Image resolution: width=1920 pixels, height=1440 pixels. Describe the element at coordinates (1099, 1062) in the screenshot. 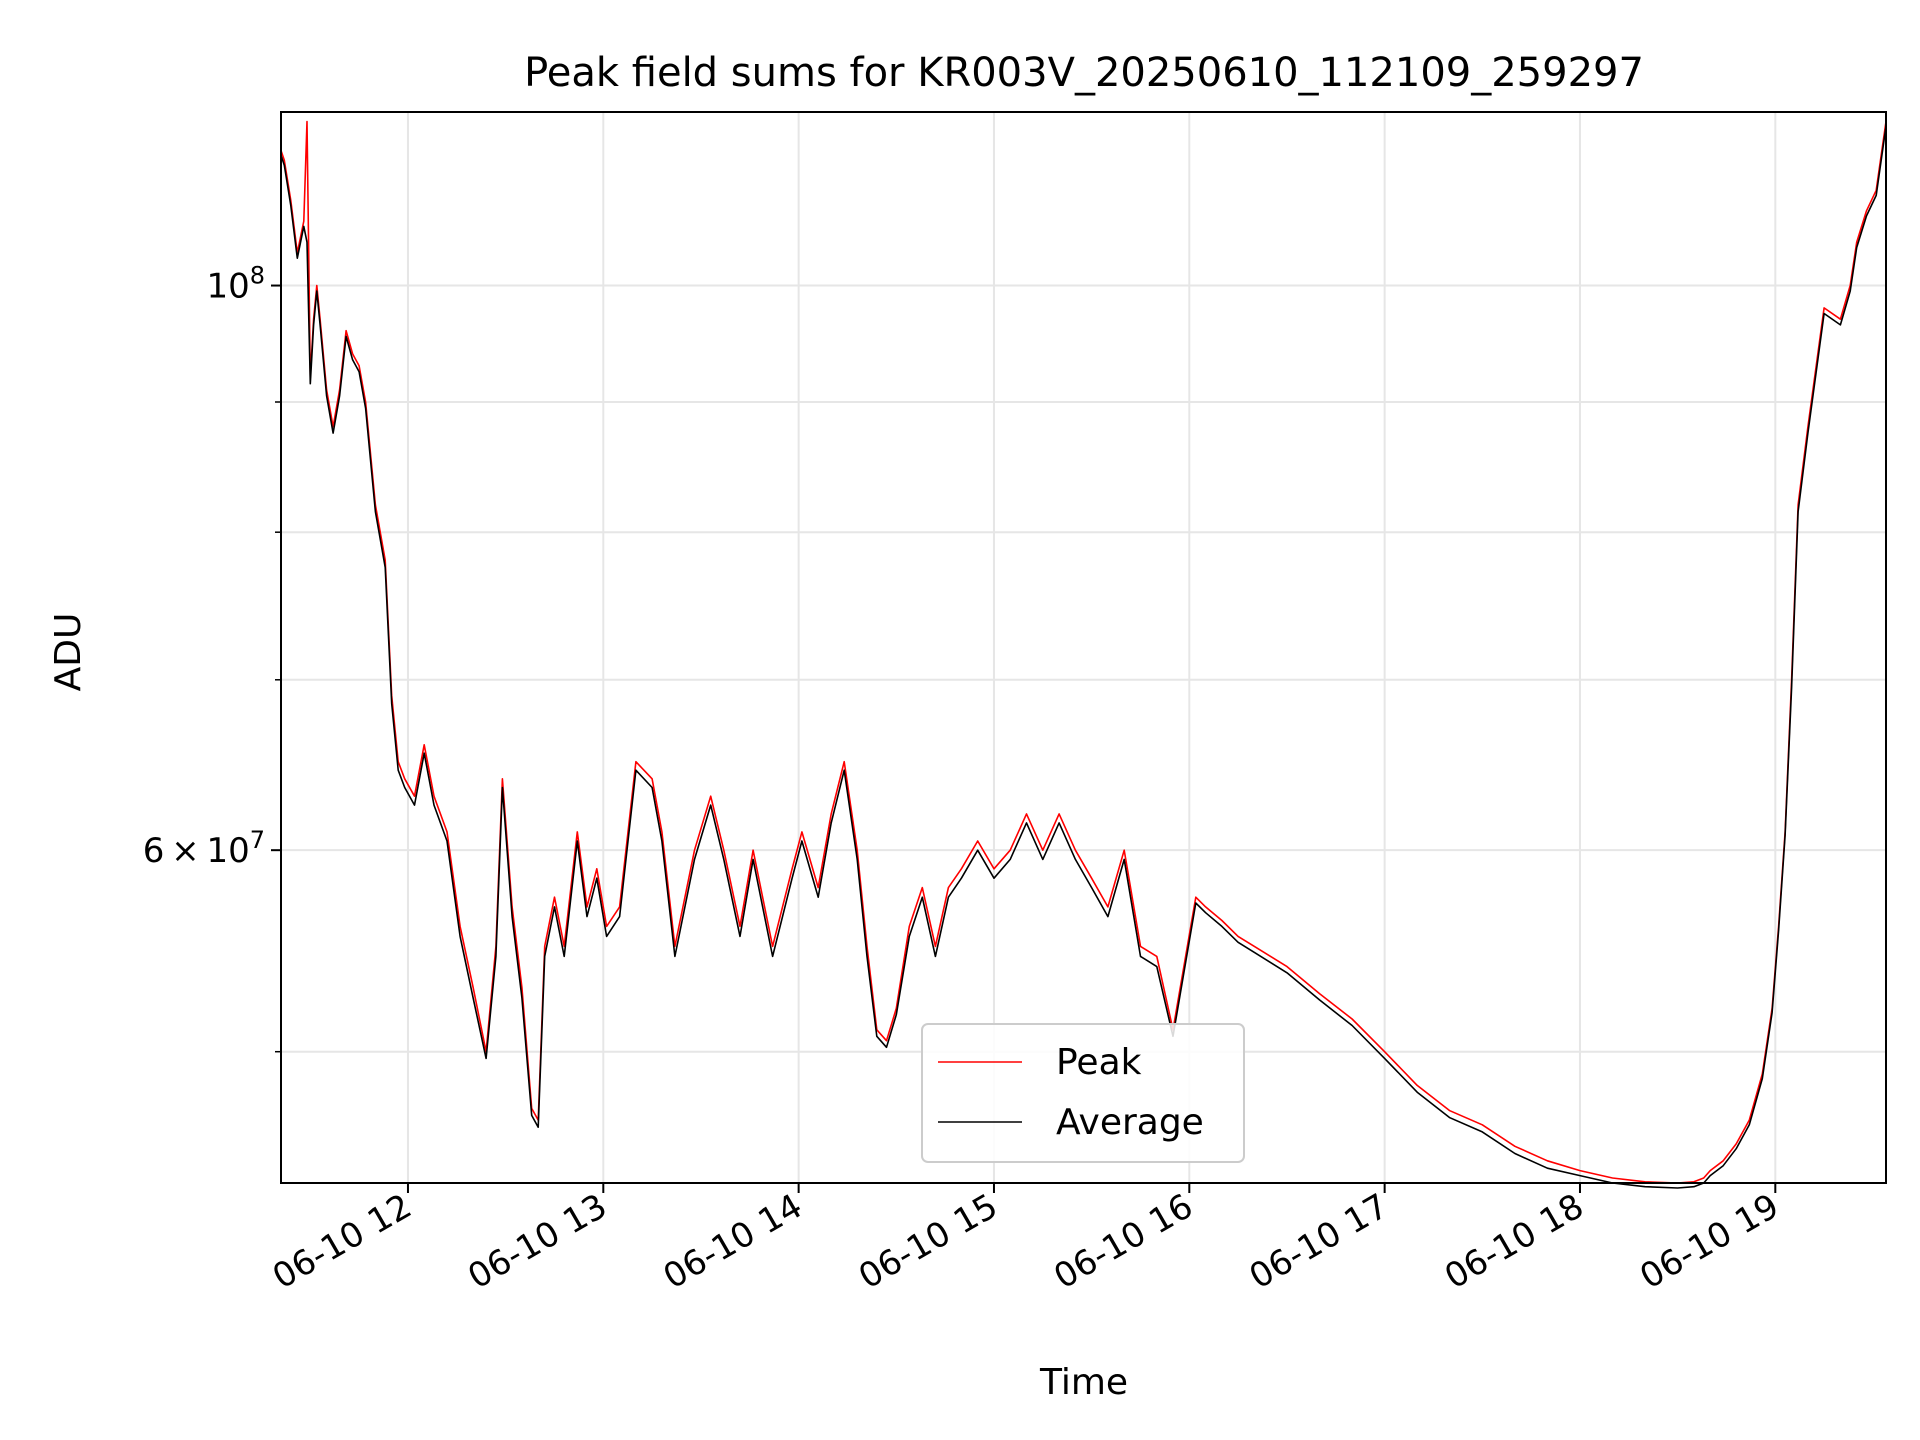

I see `legend-label-peak: Peak` at that location.